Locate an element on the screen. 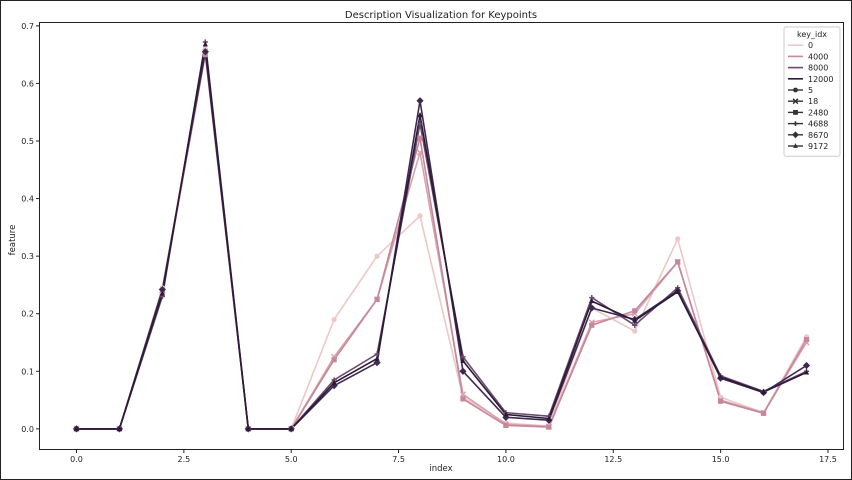 The width and height of the screenshot is (852, 480). legend-entry: 18 is located at coordinates (813, 101).